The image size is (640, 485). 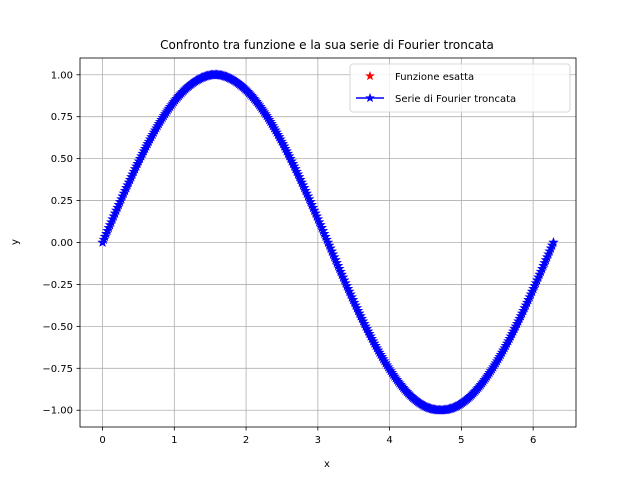 I want to click on x-tick-label: 2, so click(x=246, y=440).